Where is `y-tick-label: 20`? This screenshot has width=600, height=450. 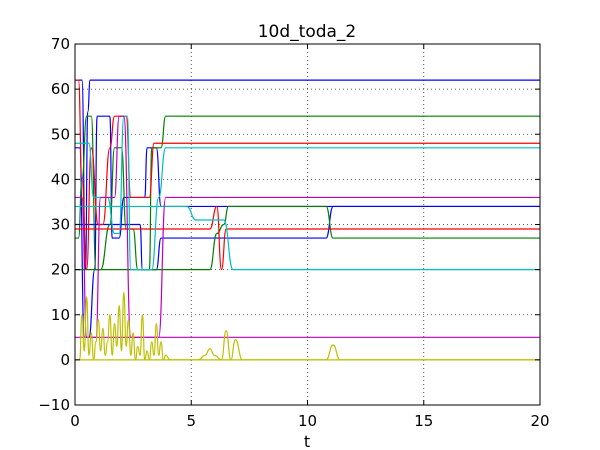
y-tick-label: 20 is located at coordinates (60, 270).